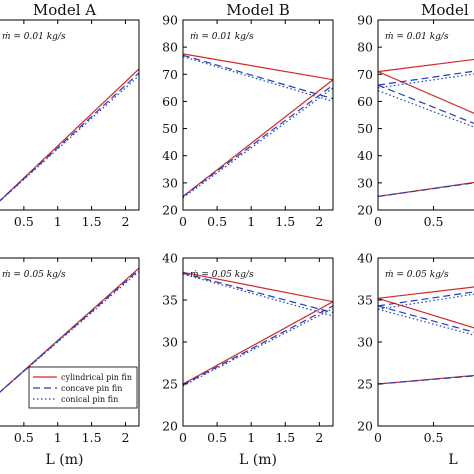  I want to click on panel-1-2: 0 0.5 20 25 30 35 40 ṁ = 0.05 kg/s L, so click(415, 359).